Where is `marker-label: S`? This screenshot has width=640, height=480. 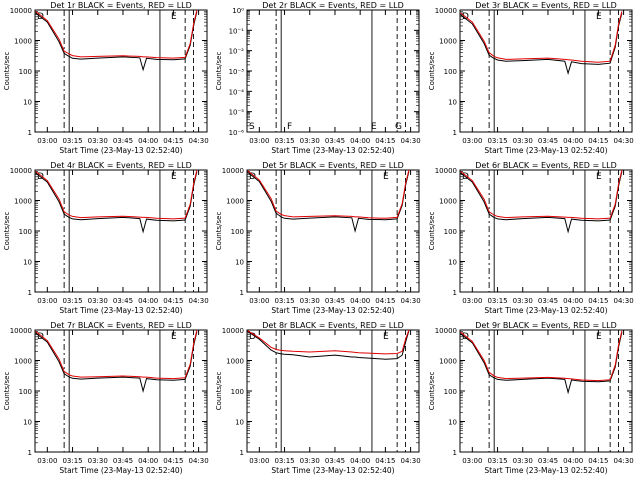
marker-label: S is located at coordinates (252, 127).